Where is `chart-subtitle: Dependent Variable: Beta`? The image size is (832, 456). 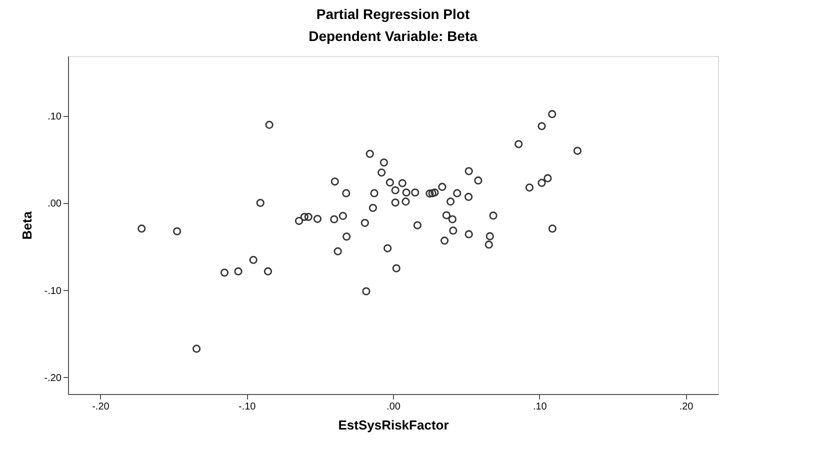
chart-subtitle: Dependent Variable: Beta is located at coordinates (393, 36).